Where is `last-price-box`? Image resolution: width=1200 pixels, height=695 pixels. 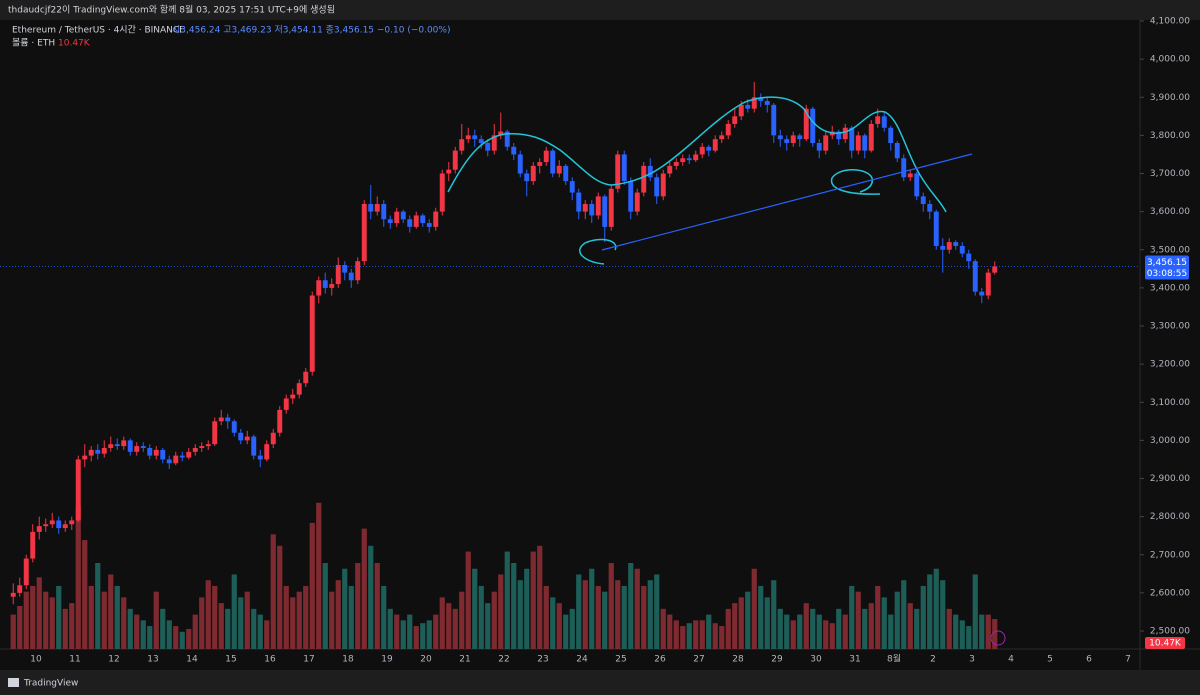
last-price-box is located at coordinates (1167, 267).